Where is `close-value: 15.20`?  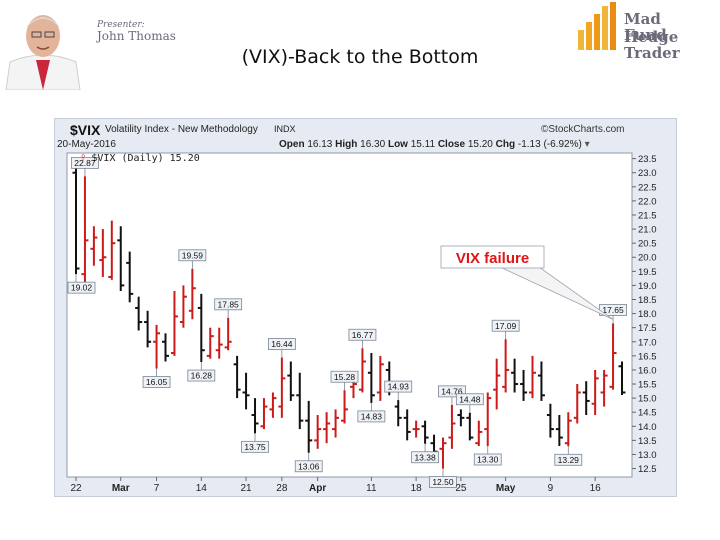 close-value: 15.20 is located at coordinates (480, 144).